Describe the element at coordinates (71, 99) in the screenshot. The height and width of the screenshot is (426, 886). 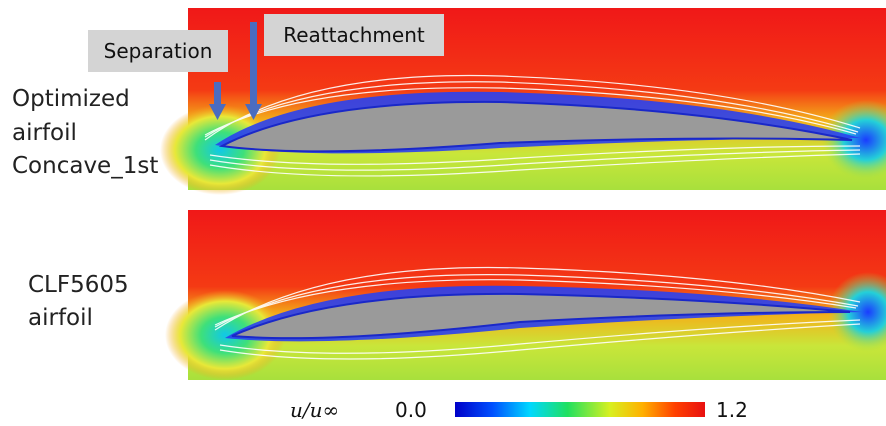
I see `panel-label: Optimized` at that location.